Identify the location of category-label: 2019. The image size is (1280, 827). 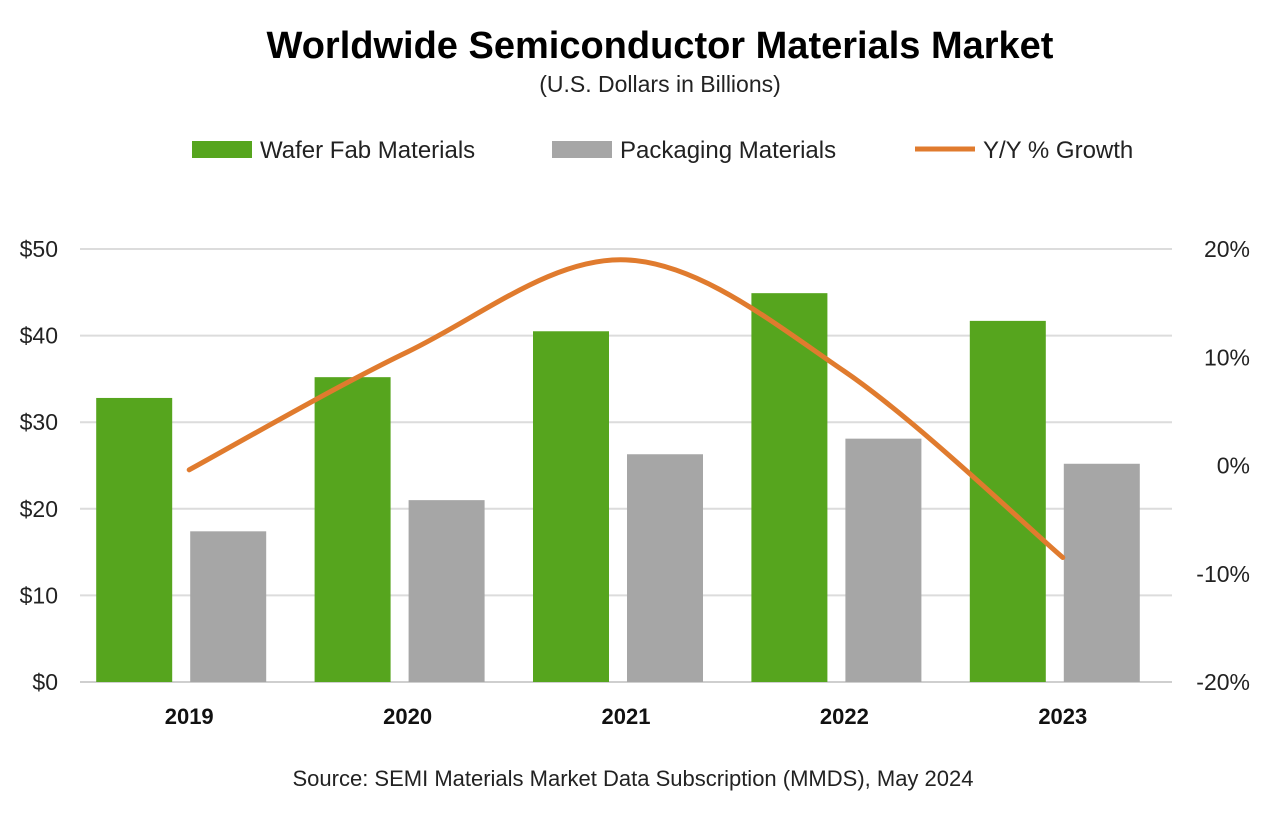
(189, 716).